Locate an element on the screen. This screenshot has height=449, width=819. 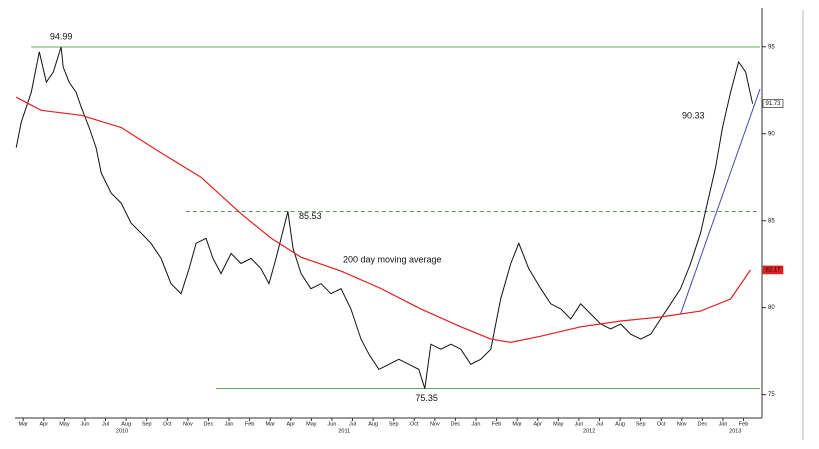
y-tick-label: 95 is located at coordinates (771, 47).